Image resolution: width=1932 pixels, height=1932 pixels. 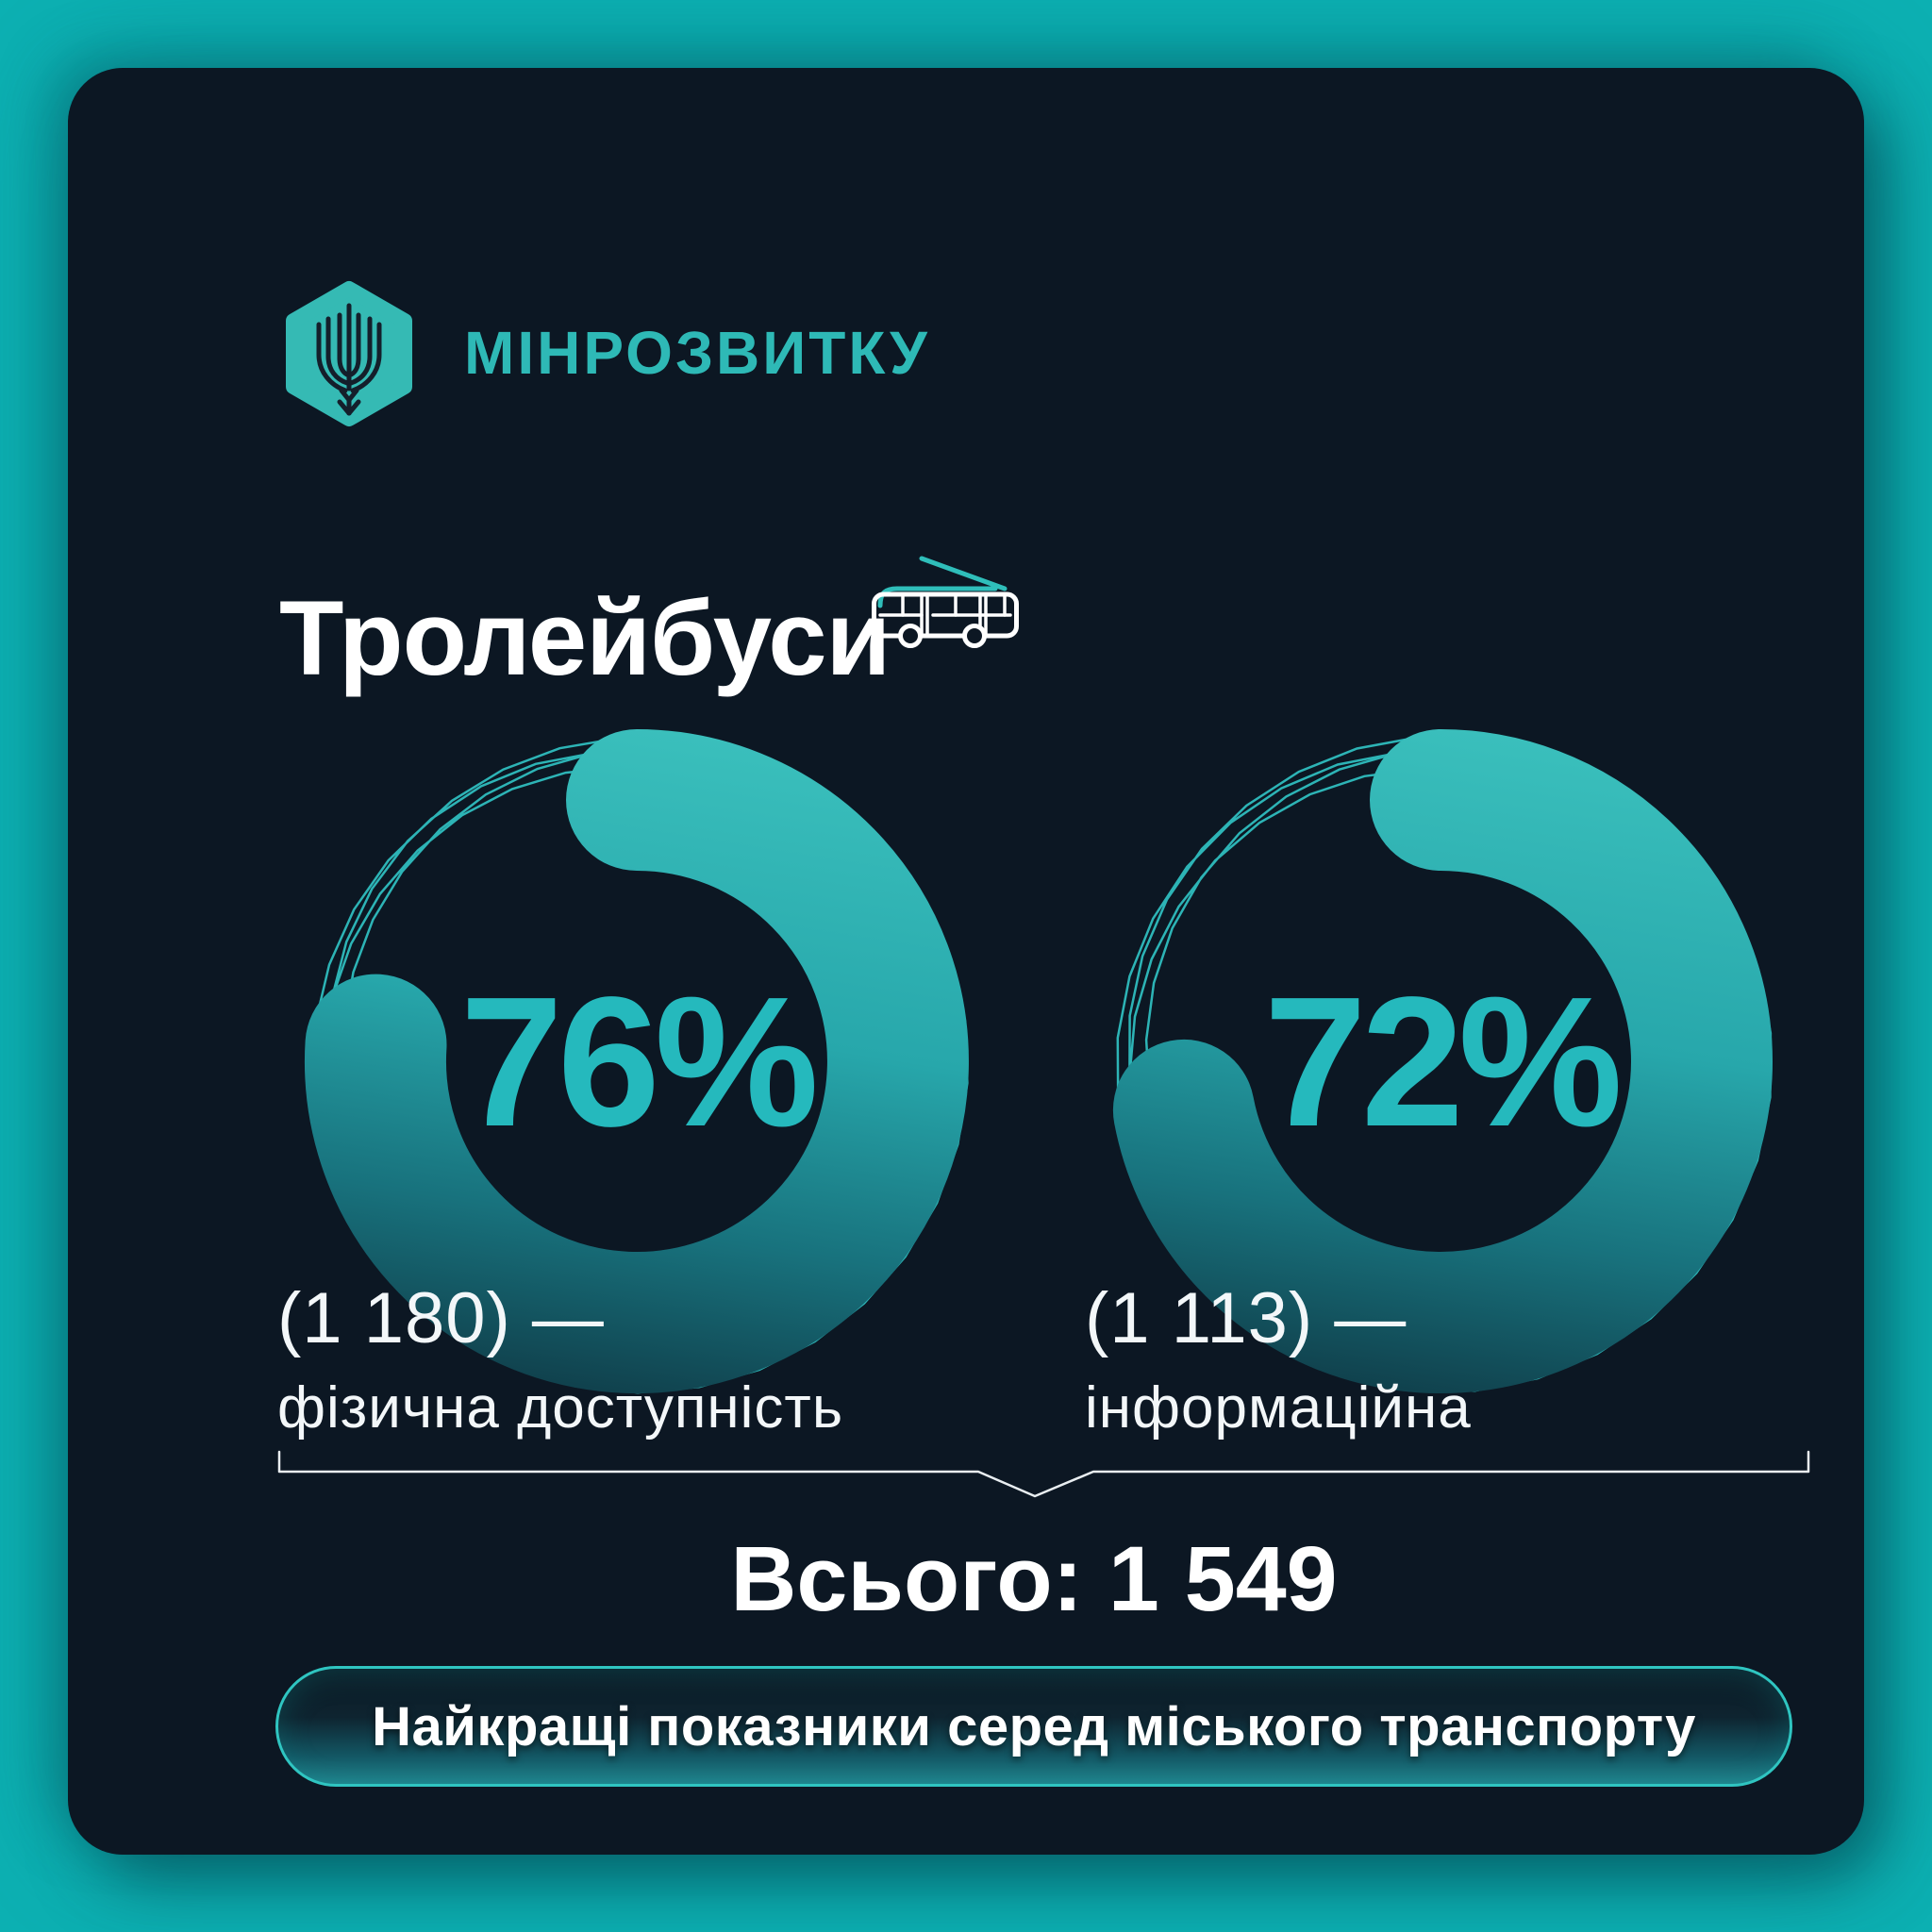 What do you see at coordinates (349, 353) in the screenshot?
I see `ukraine-trident-hexagon-icon` at bounding box center [349, 353].